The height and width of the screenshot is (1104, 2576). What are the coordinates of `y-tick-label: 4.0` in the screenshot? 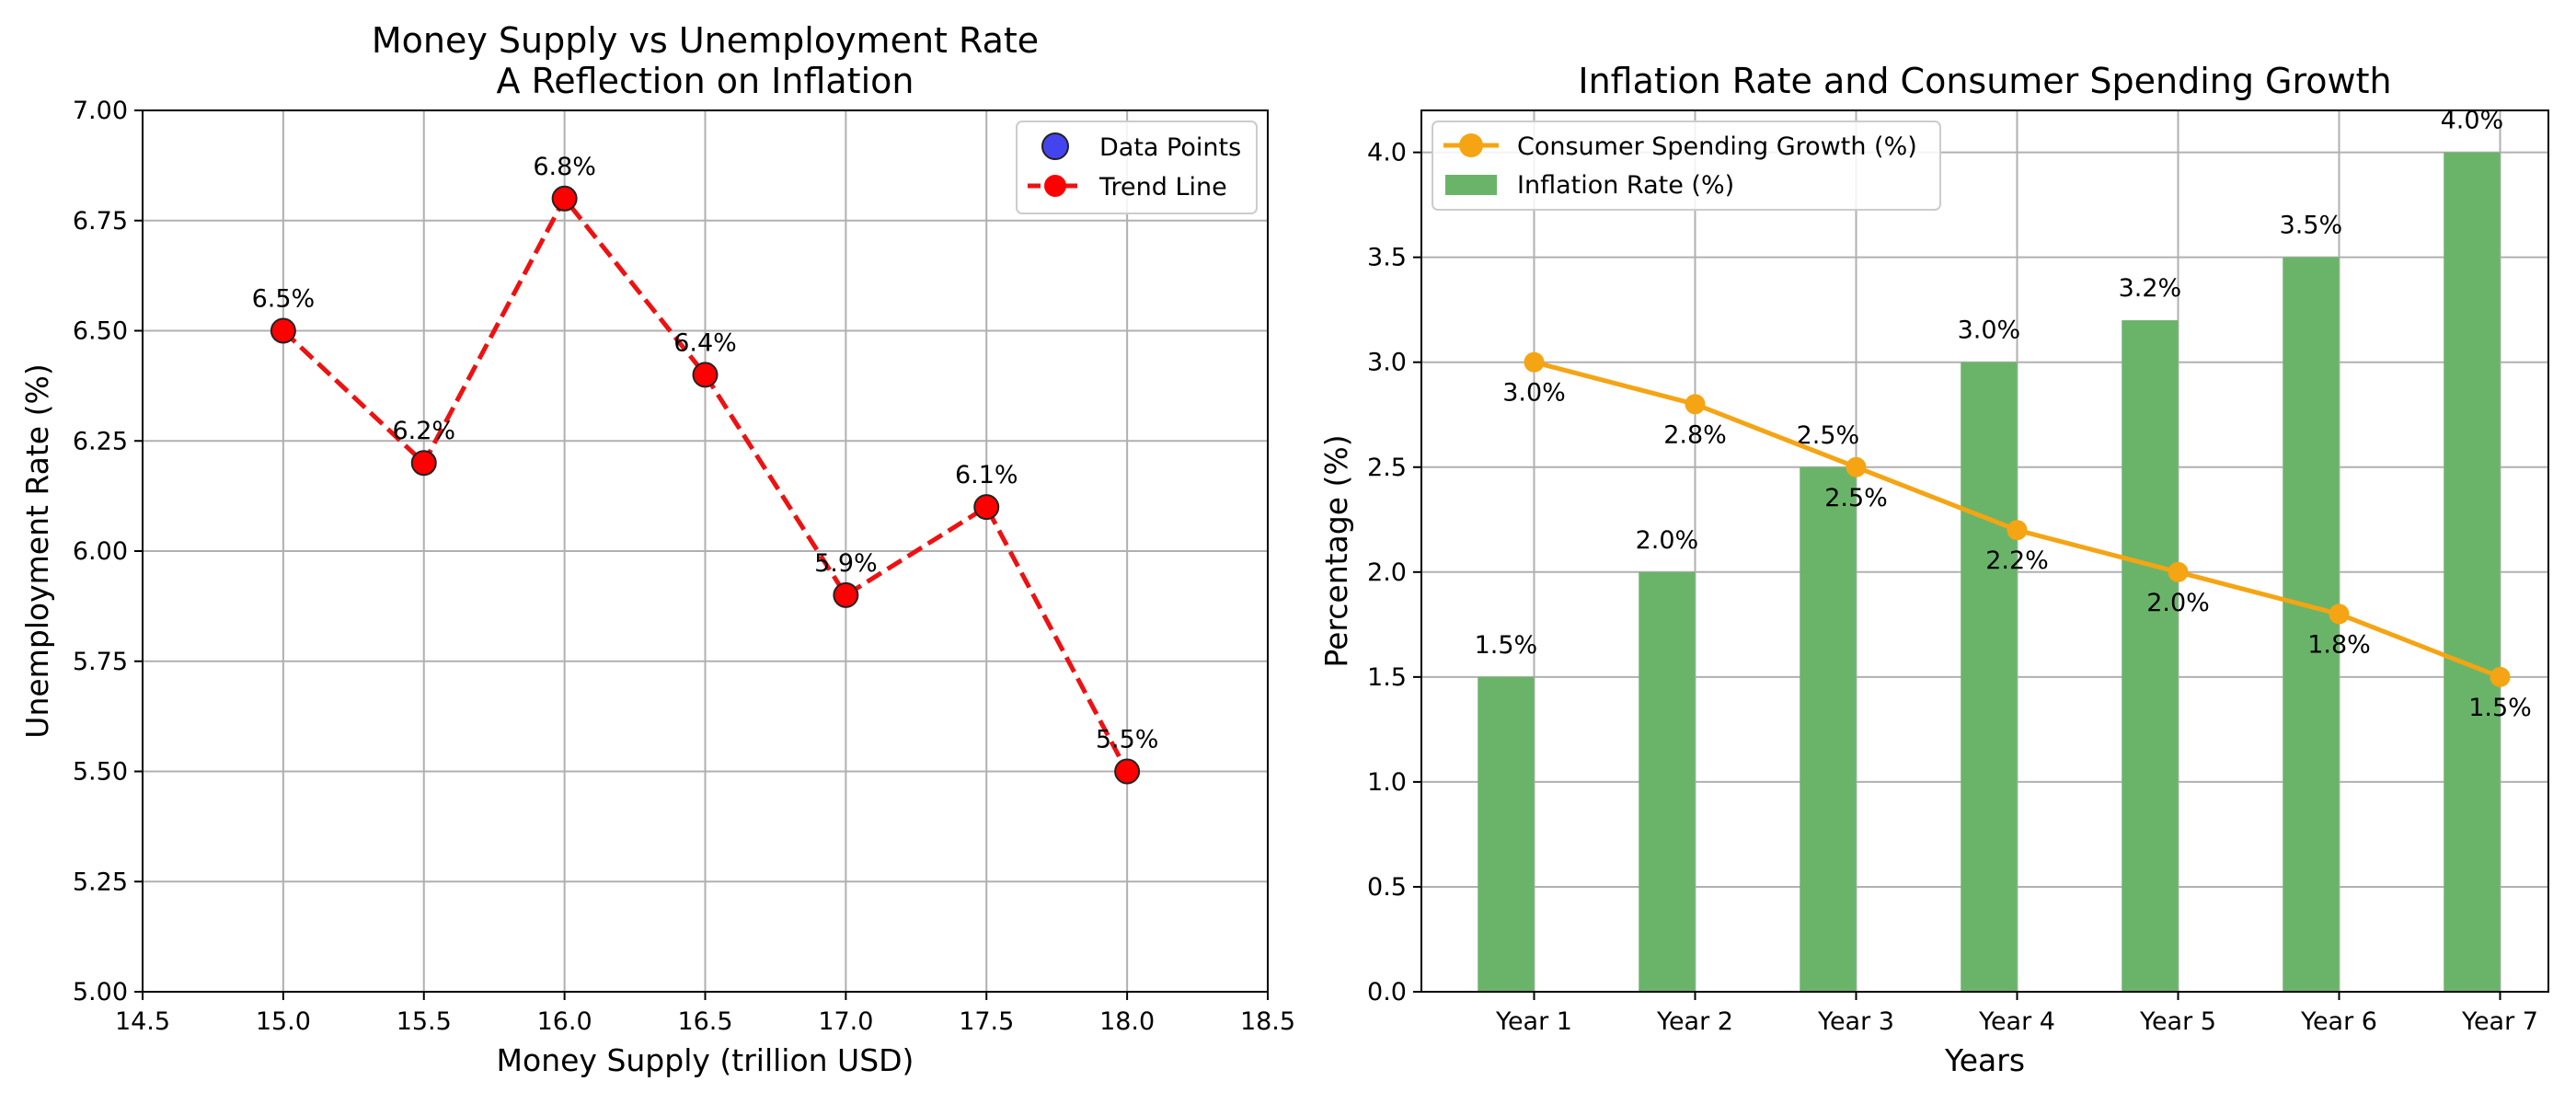 It's located at (1387, 153).